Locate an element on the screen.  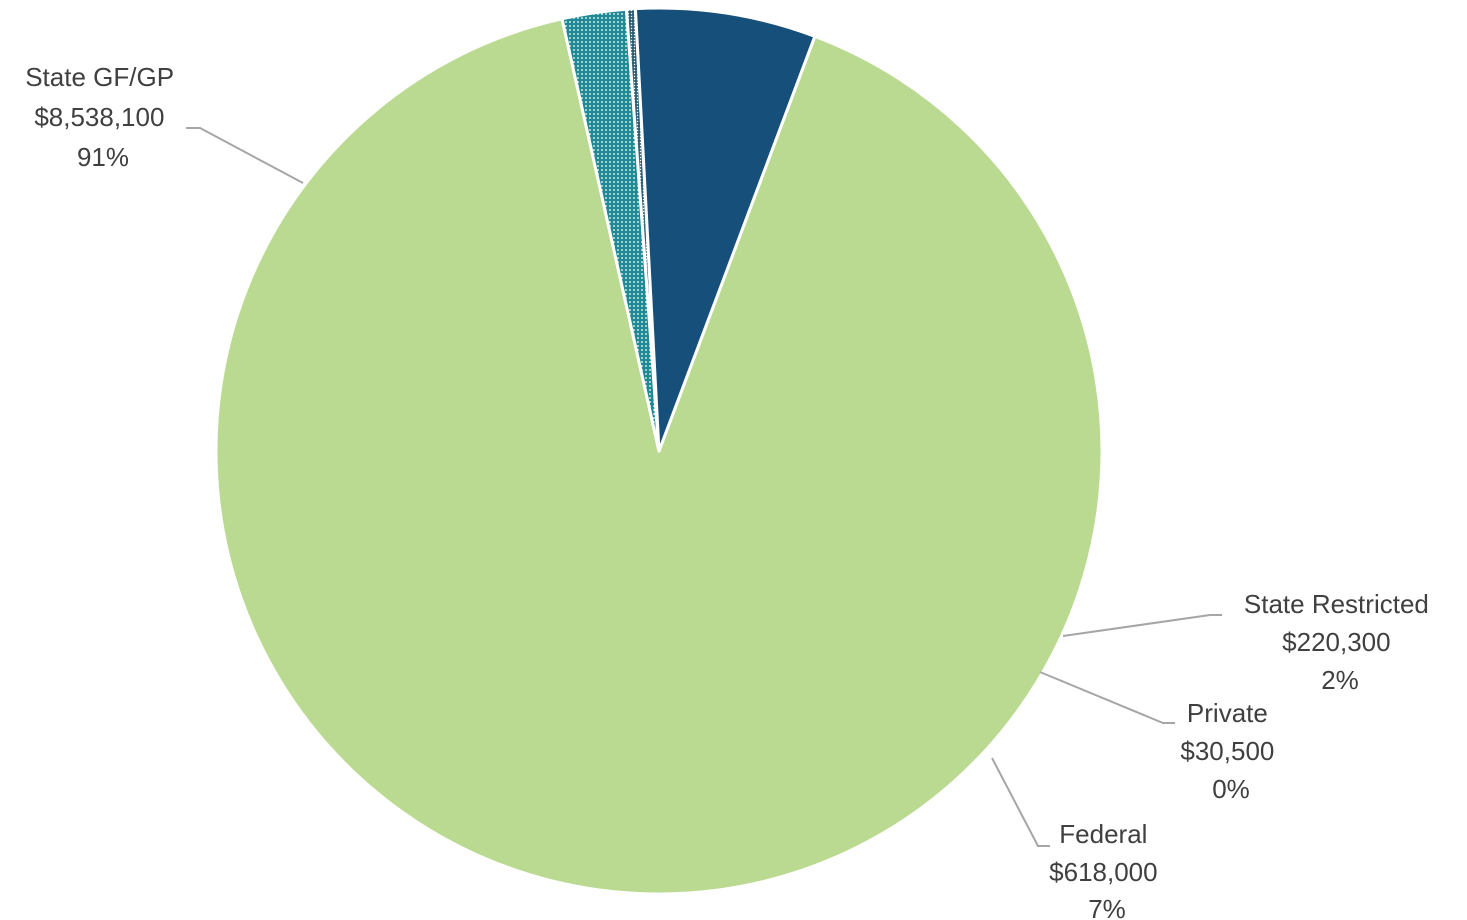
label-private-percent: 0% is located at coordinates (1231, 789).